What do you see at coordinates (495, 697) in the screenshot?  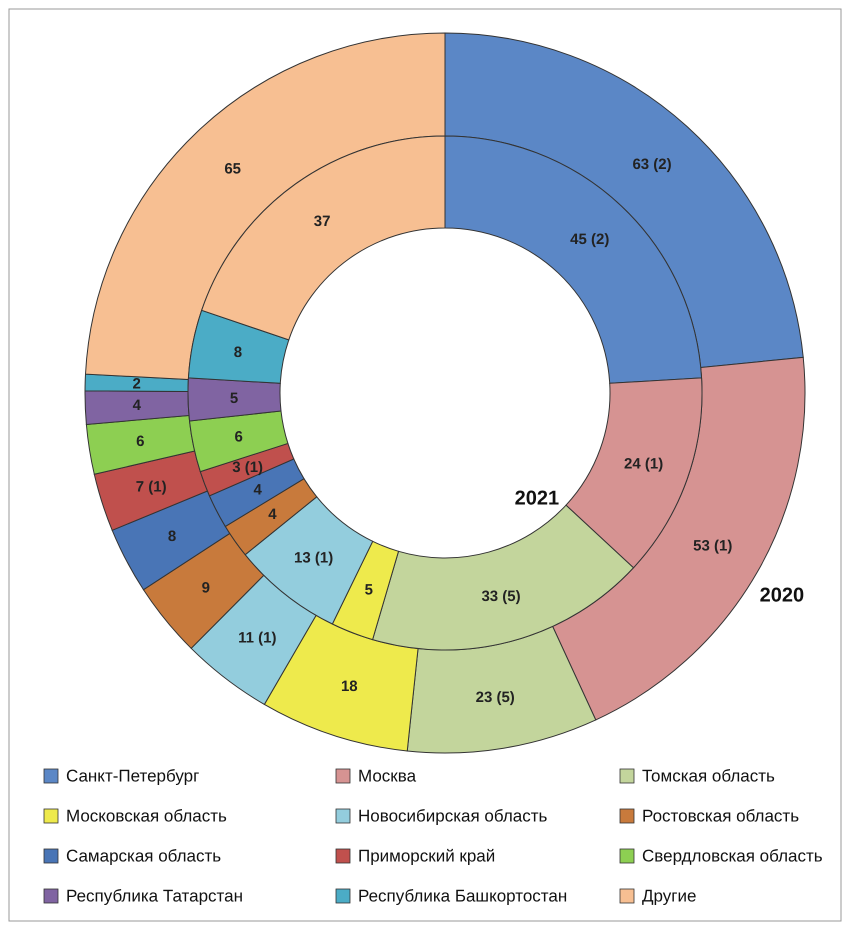 I see `data-label: 23 (5)` at bounding box center [495, 697].